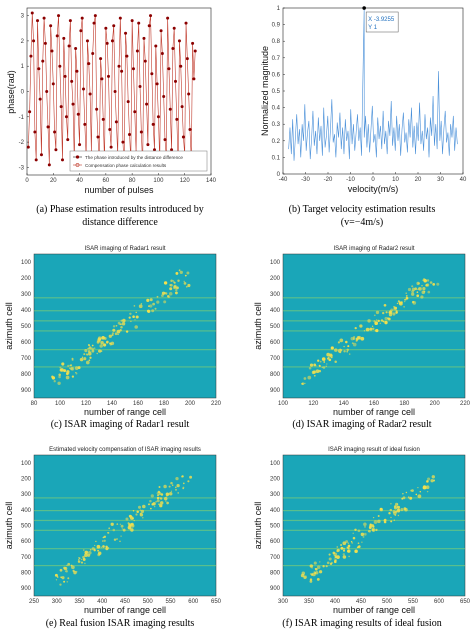 The image size is (474, 636). Describe the element at coordinates (120, 222) in the screenshot. I see `caption-a-line2: distance difference` at that location.